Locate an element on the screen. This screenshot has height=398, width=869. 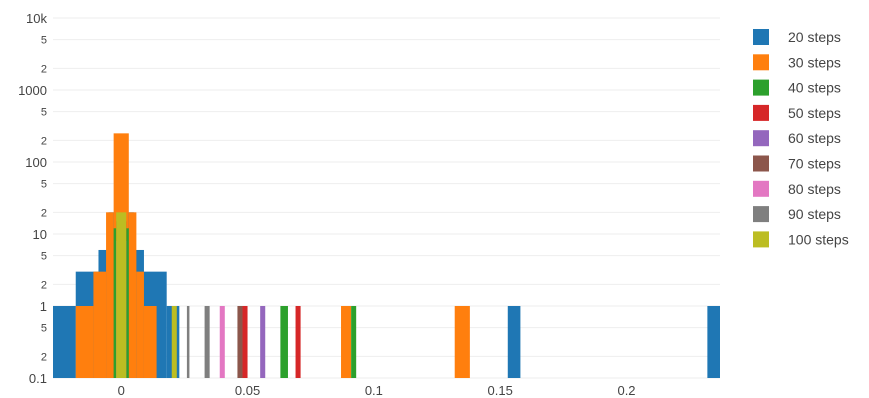
x-tick-label: 0.05 is located at coordinates (247, 390).